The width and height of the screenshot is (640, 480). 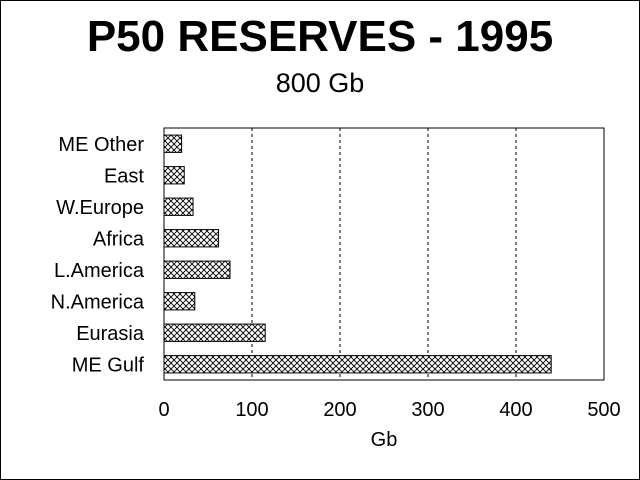 What do you see at coordinates (178, 206) in the screenshot?
I see `bar-w-europe` at bounding box center [178, 206].